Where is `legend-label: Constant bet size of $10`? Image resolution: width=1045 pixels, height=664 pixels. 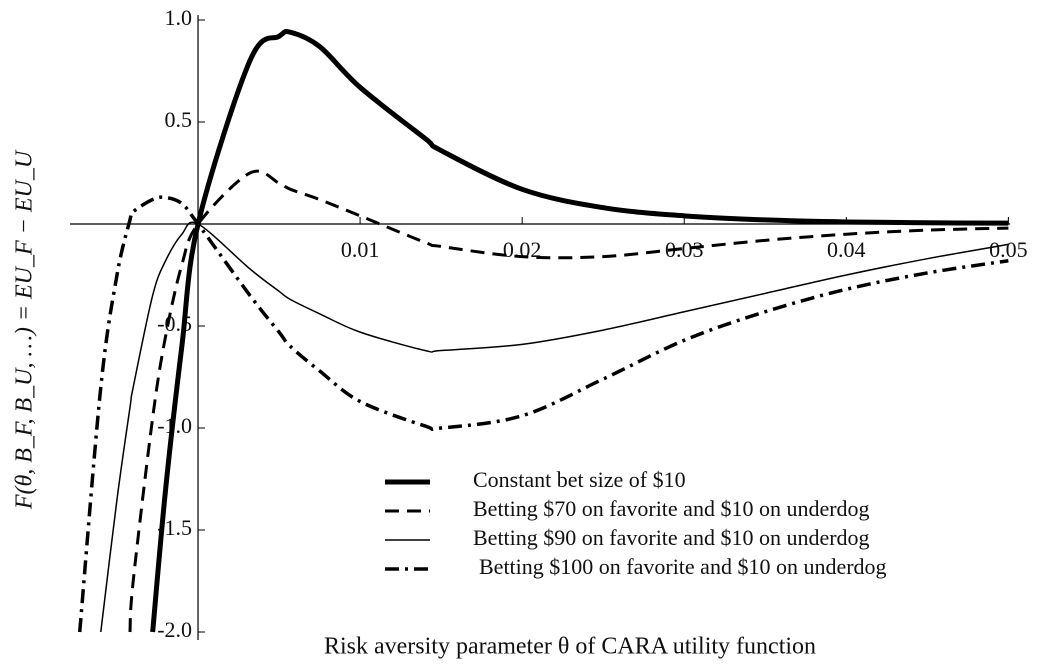 legend-label: Constant bet size of $10 is located at coordinates (579, 479).